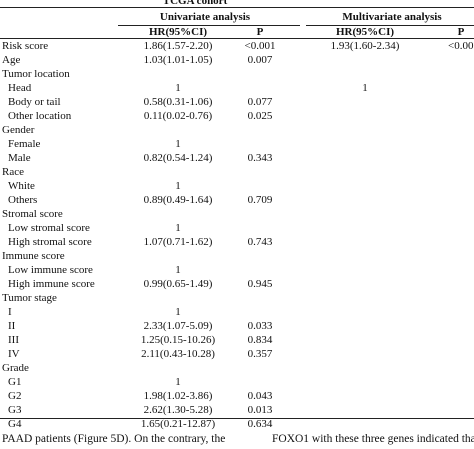 The height and width of the screenshot is (449, 474). Describe the element at coordinates (260, 158) in the screenshot. I see `cell: 0.343` at that location.